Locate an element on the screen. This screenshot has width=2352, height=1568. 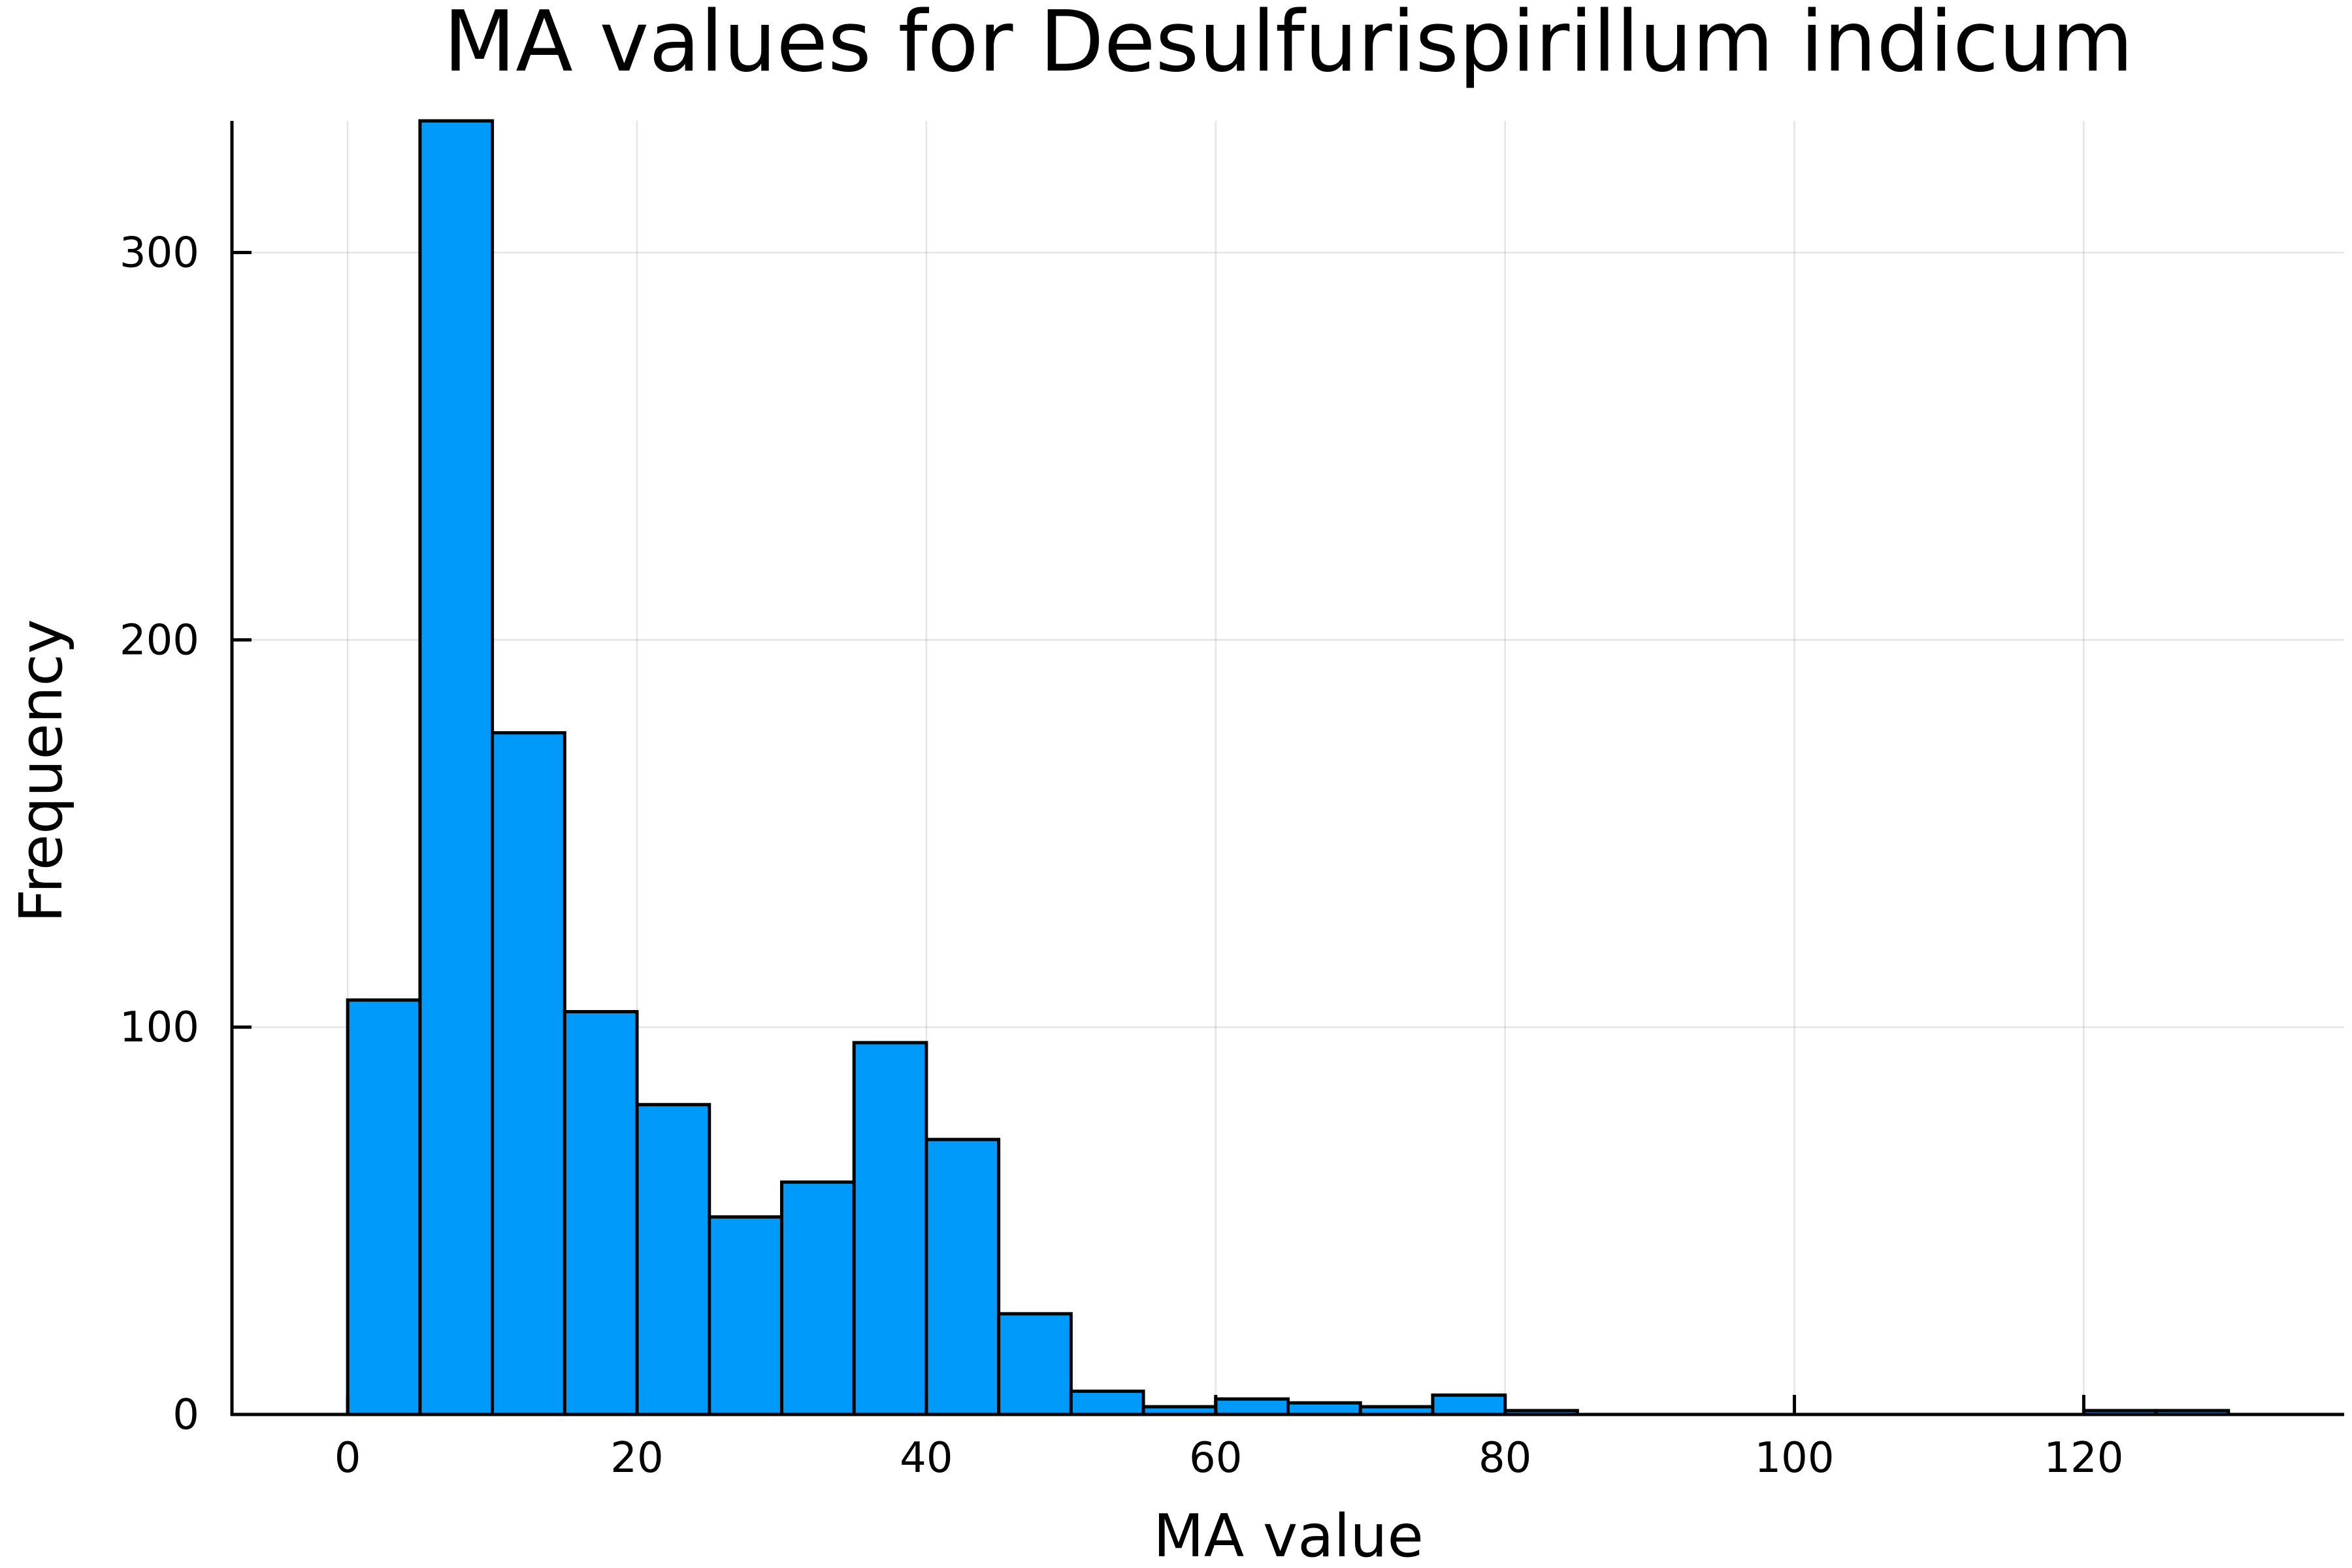
x-tick-label: 20 is located at coordinates (636, 1458).